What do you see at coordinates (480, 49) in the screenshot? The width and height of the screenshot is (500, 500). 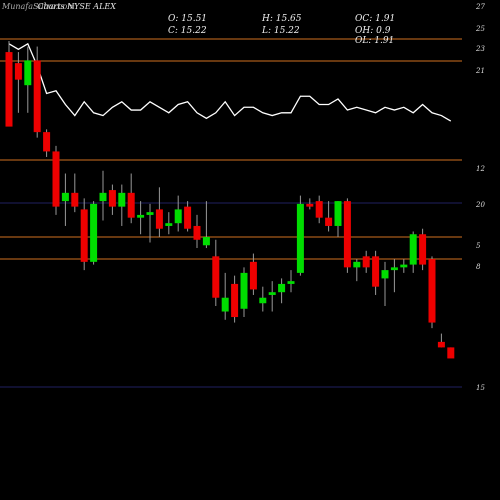 I see `axis-label-2: 23` at bounding box center [480, 49].